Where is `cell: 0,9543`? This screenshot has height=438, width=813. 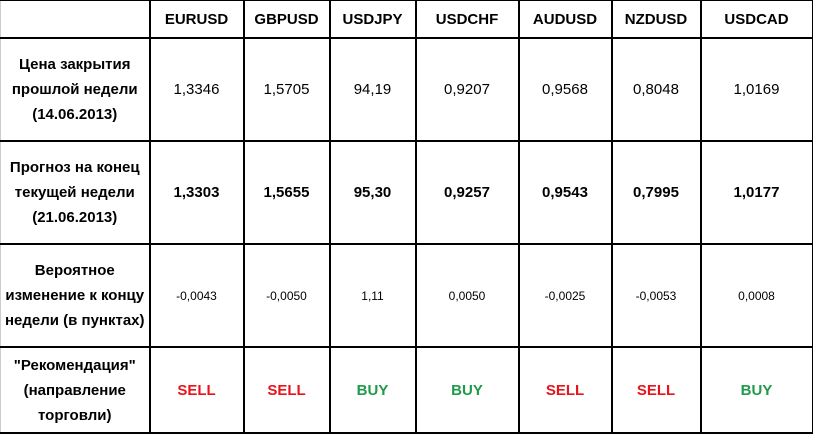 cell: 0,9543 is located at coordinates (565, 192).